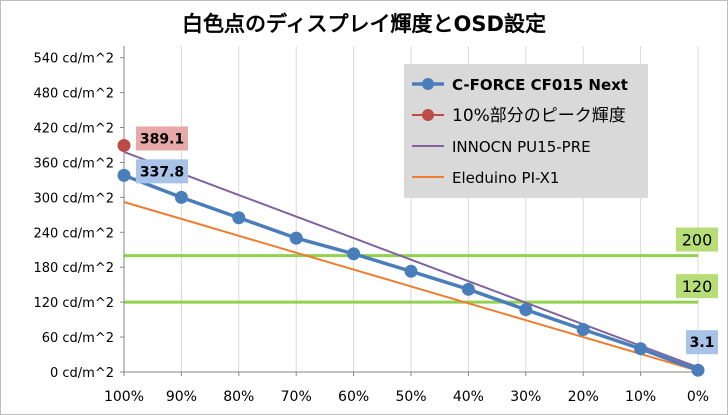  I want to click on x-tick-label: 60%, so click(353, 397).